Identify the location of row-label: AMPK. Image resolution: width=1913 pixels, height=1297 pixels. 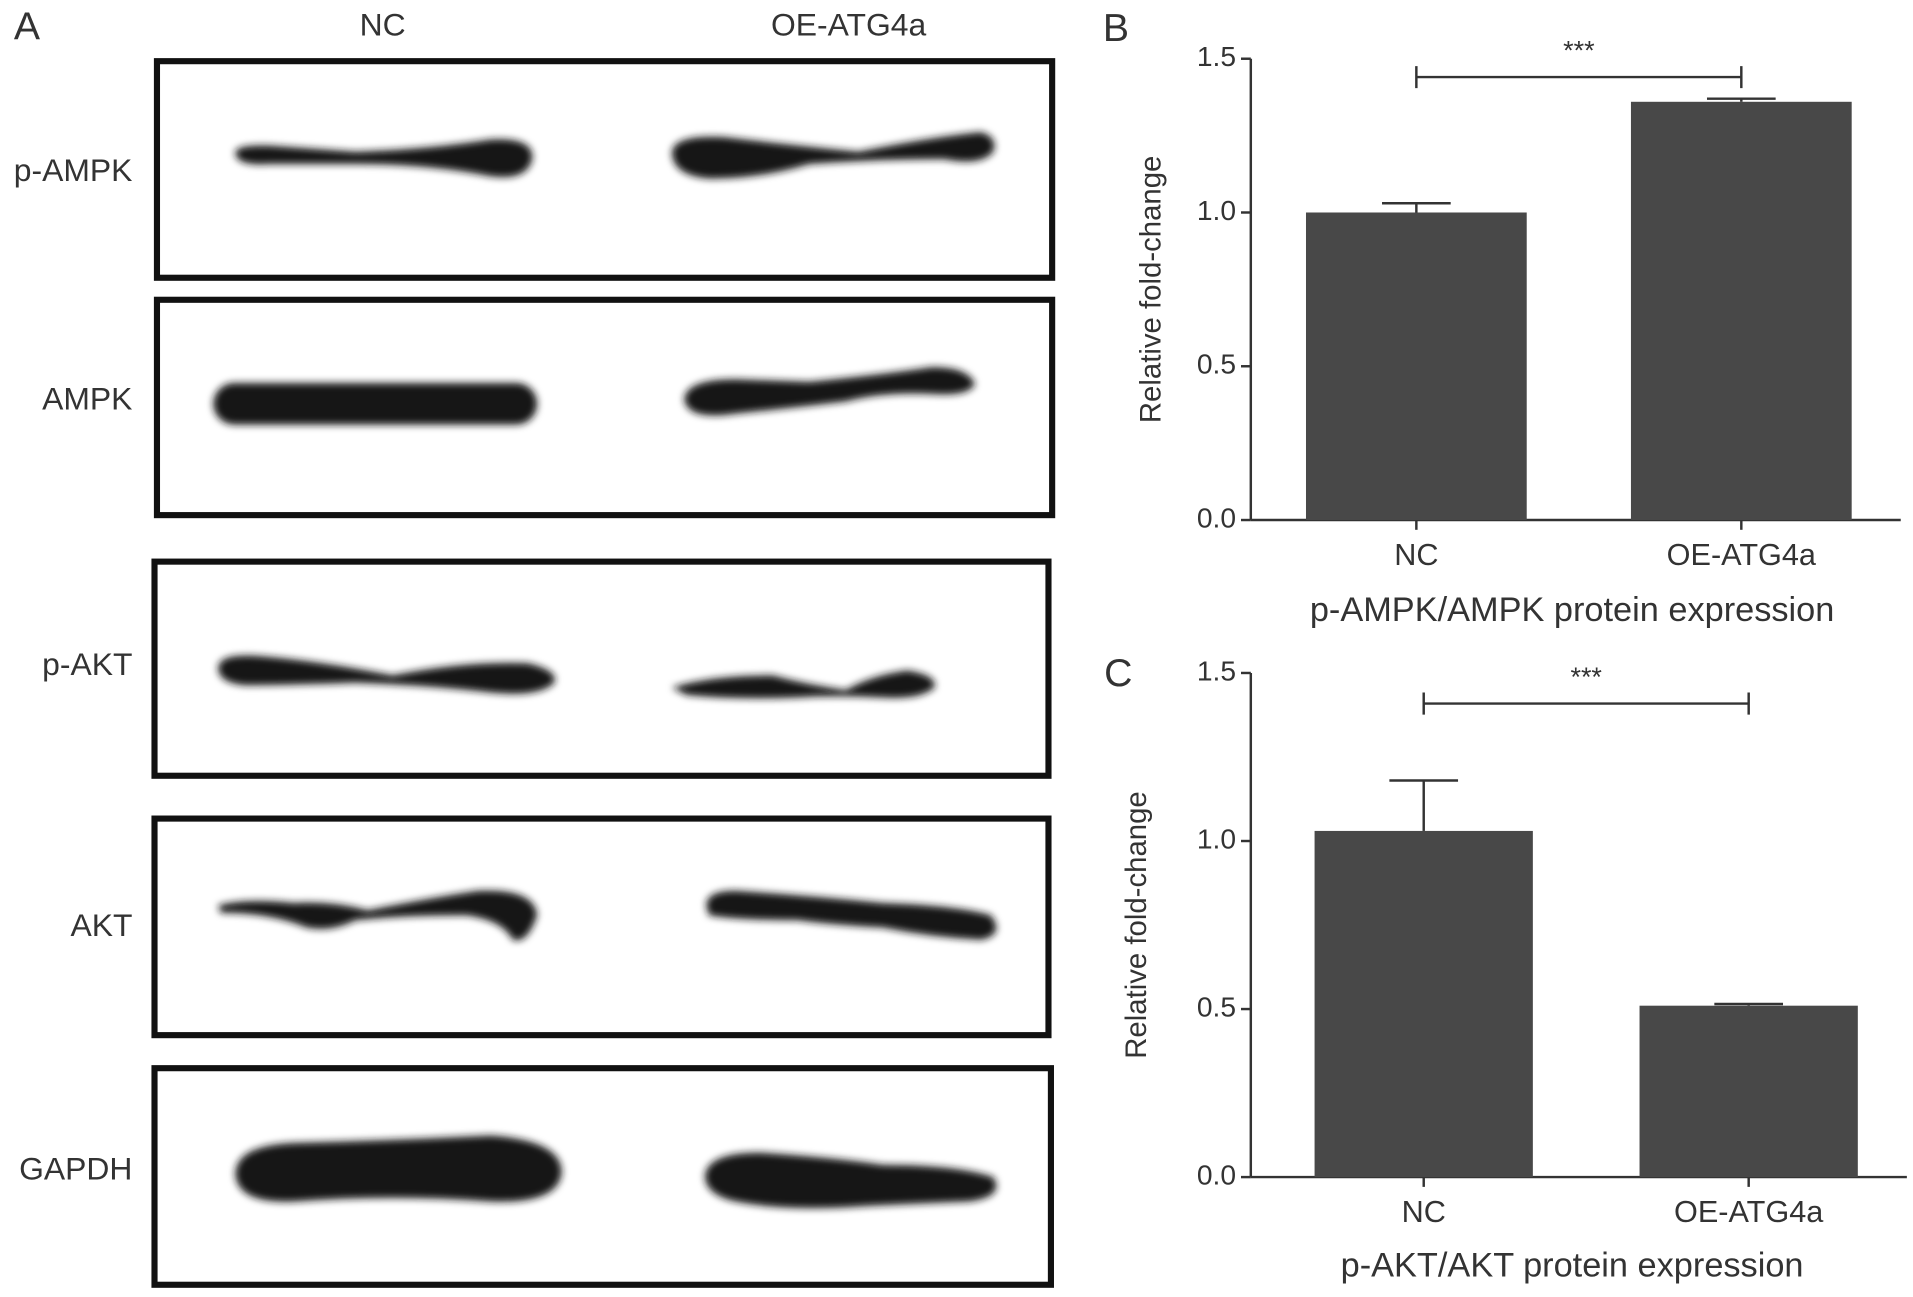
(87, 399).